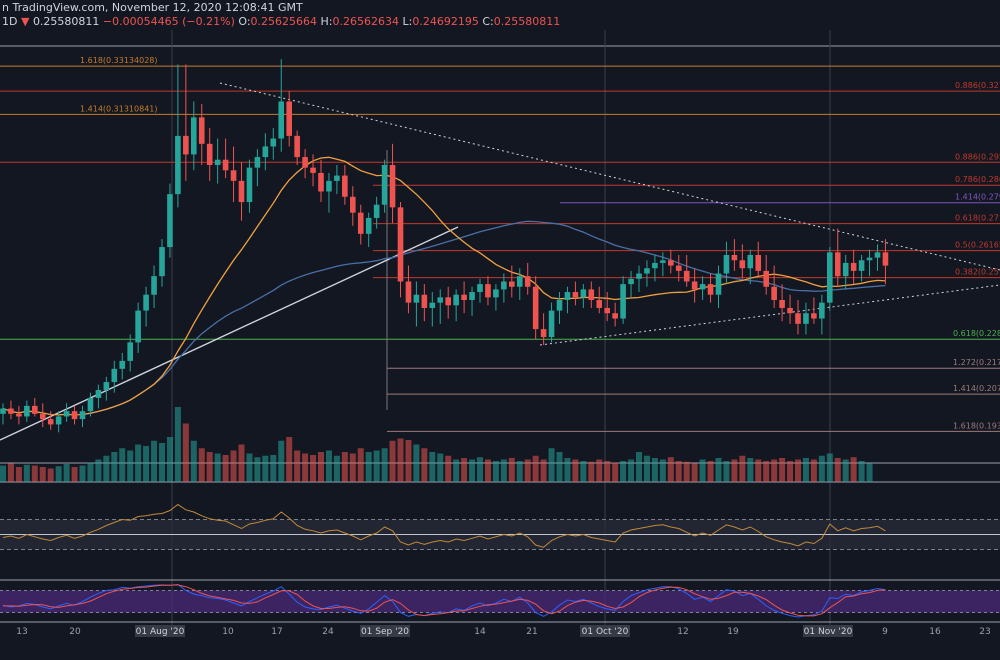 Image resolution: width=1000 pixels, height=660 pixels. I want to click on high-label: H:, so click(326, 21).